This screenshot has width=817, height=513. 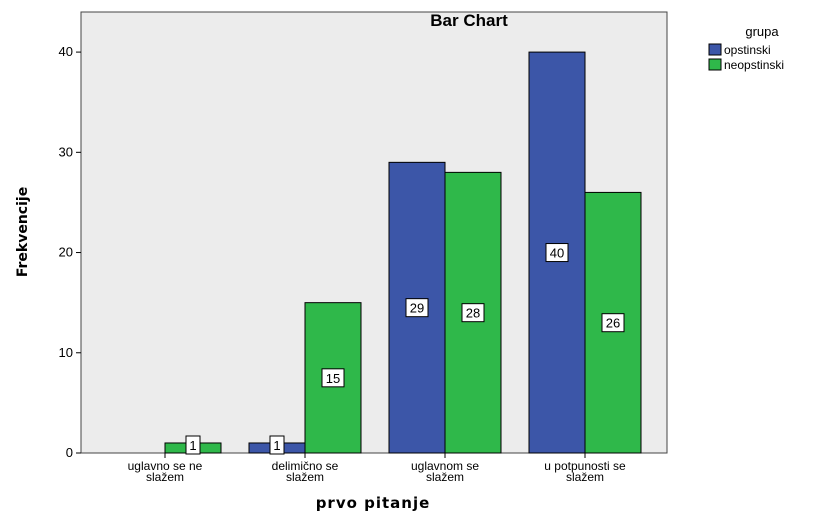 I want to click on data-label-text: 40, so click(x=557, y=253).